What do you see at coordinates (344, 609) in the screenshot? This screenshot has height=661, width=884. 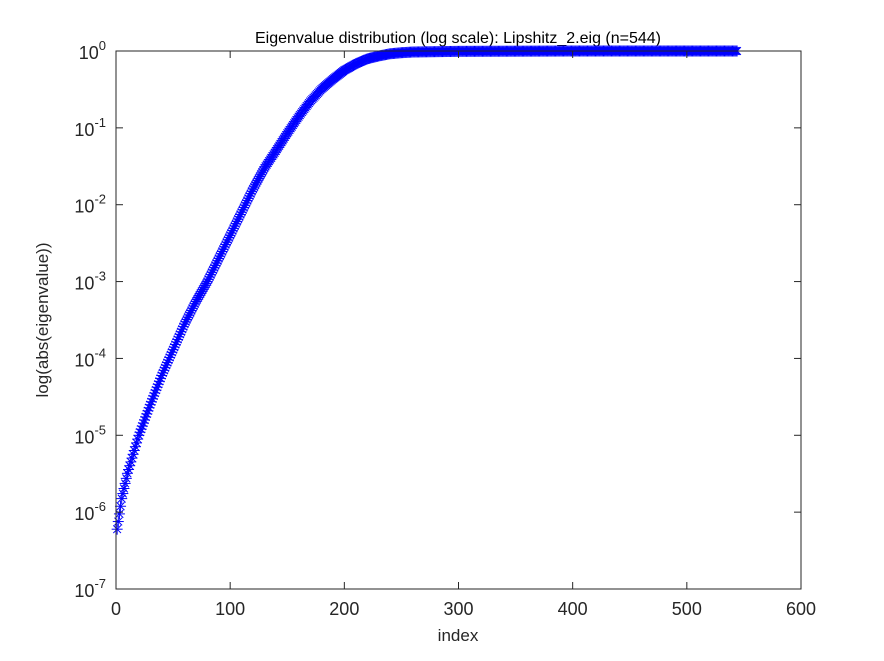 I see `x-tick-label: 200` at bounding box center [344, 609].